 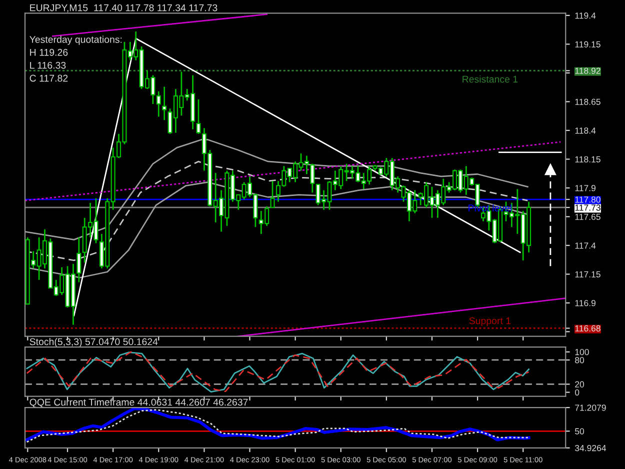 I want to click on y-tick-label: 117.65, so click(x=587, y=217).